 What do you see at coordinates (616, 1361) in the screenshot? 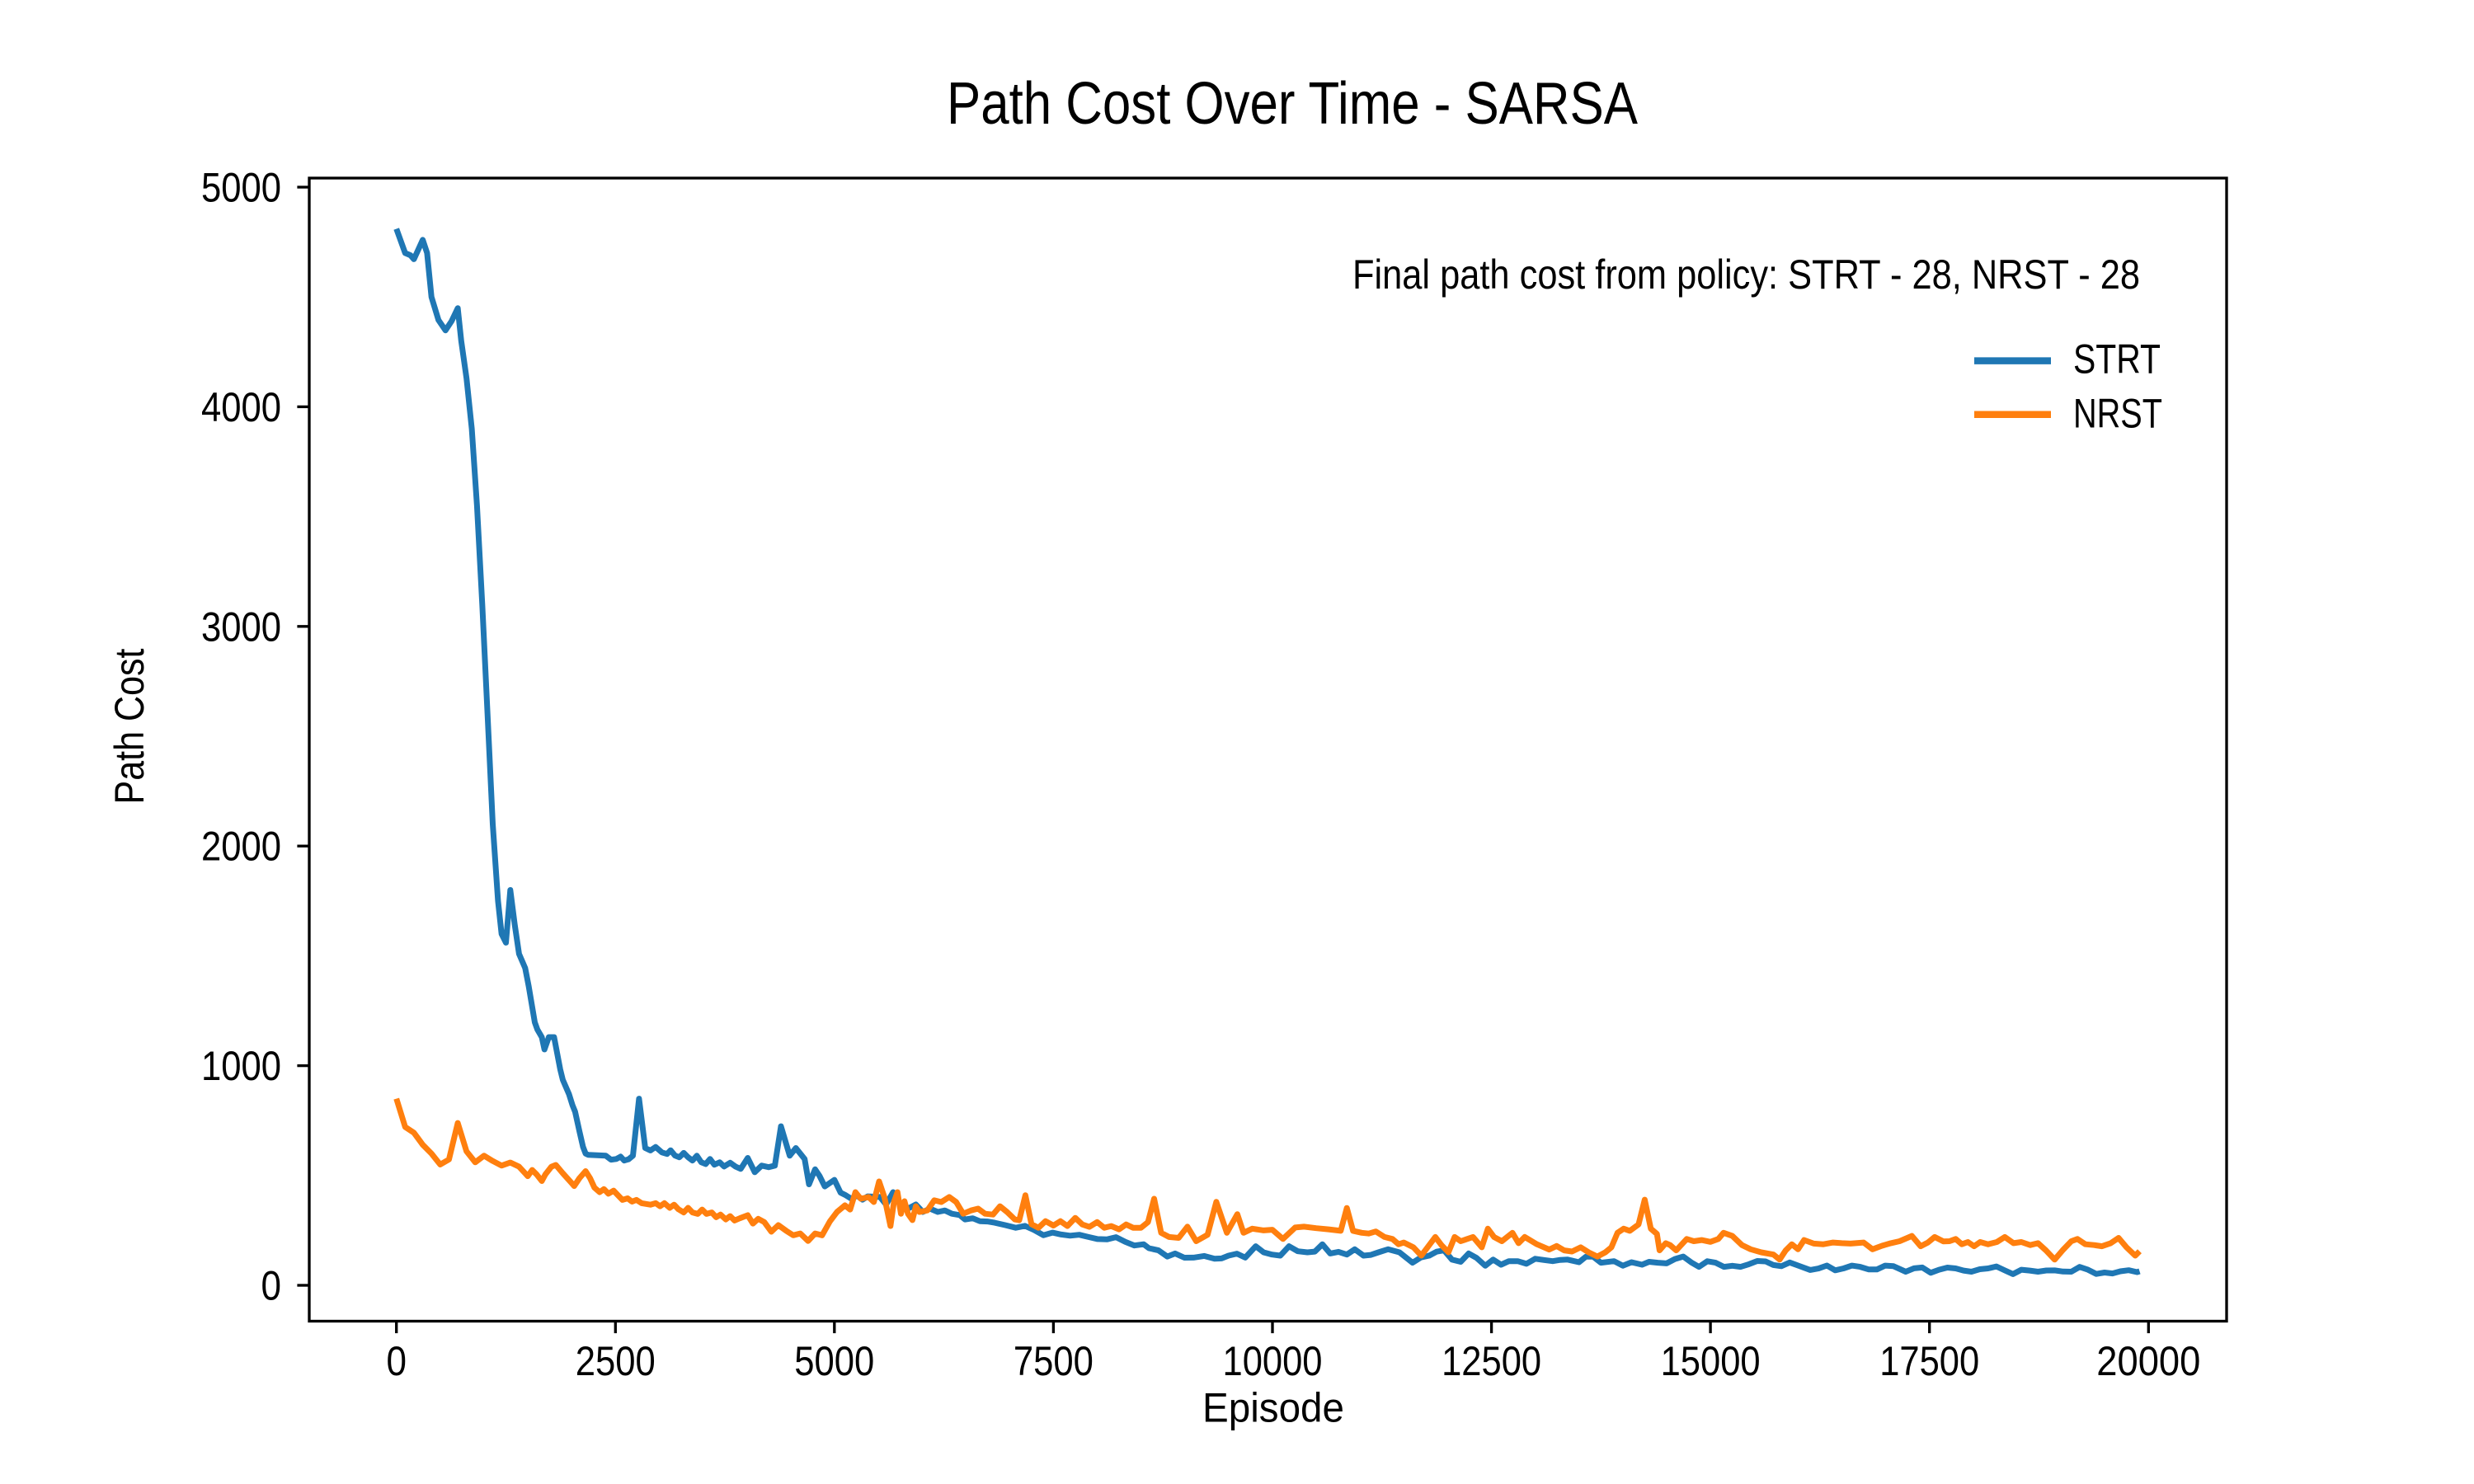
I see `svg-text: 2500` at bounding box center [616, 1361].